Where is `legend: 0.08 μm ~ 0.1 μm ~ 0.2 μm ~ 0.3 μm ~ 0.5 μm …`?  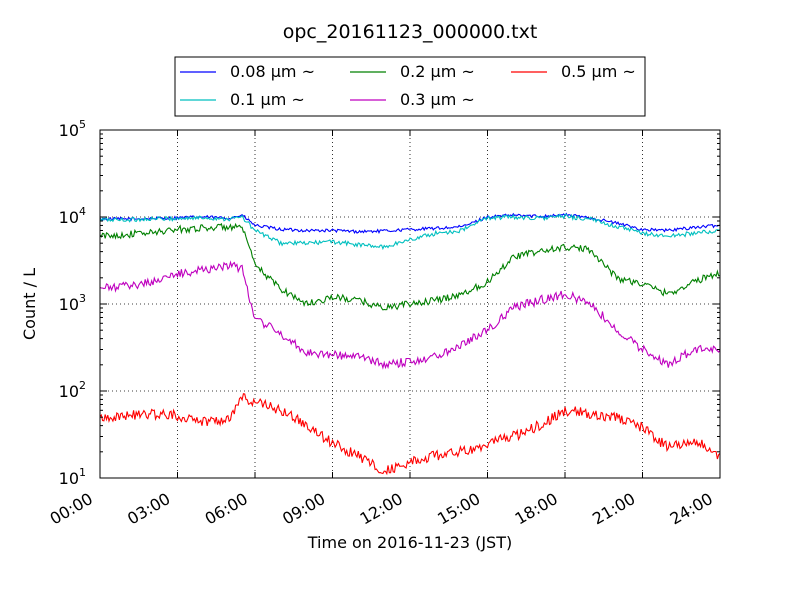
legend: 0.08 μm ~ 0.1 μm ~ 0.2 μm ~ 0.3 μm ~ 0.5 μm … is located at coordinates (410, 86).